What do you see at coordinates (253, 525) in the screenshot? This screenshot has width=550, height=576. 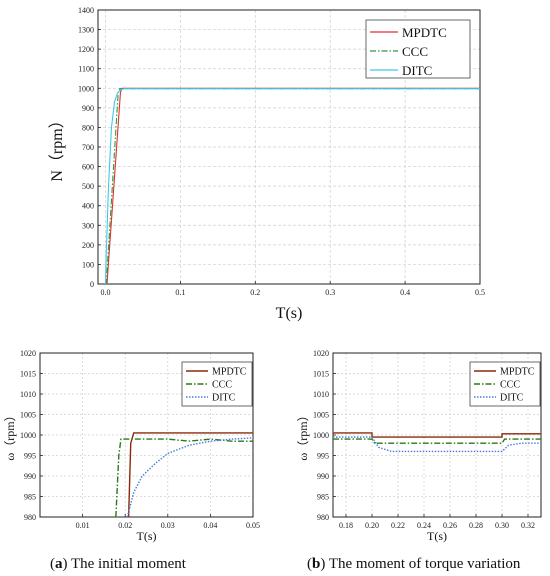 I see `x-tick-label: 0.05` at bounding box center [253, 525].